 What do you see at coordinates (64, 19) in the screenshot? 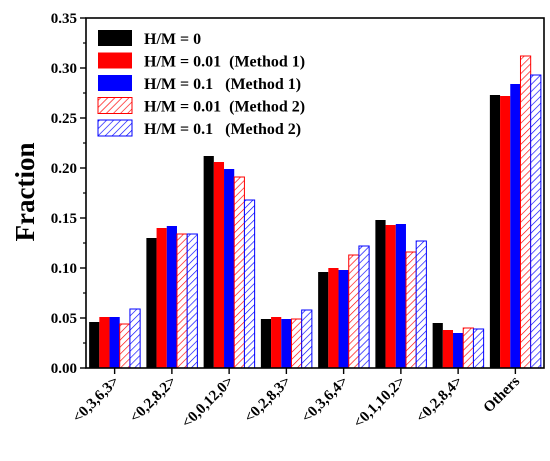
I see `y-tick-label: 0.35` at bounding box center [64, 19].